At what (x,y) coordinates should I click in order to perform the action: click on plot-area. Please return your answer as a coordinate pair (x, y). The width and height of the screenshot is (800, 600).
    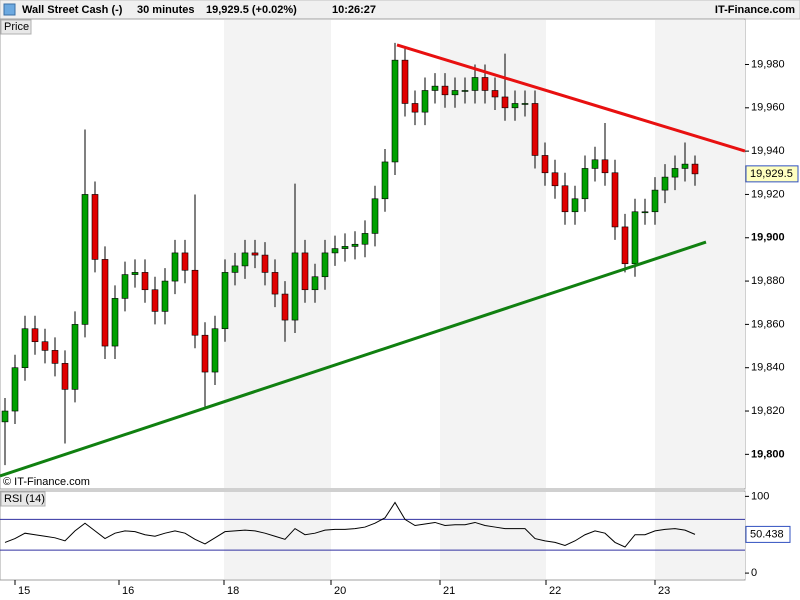
    Looking at the image, I should click on (373, 535).